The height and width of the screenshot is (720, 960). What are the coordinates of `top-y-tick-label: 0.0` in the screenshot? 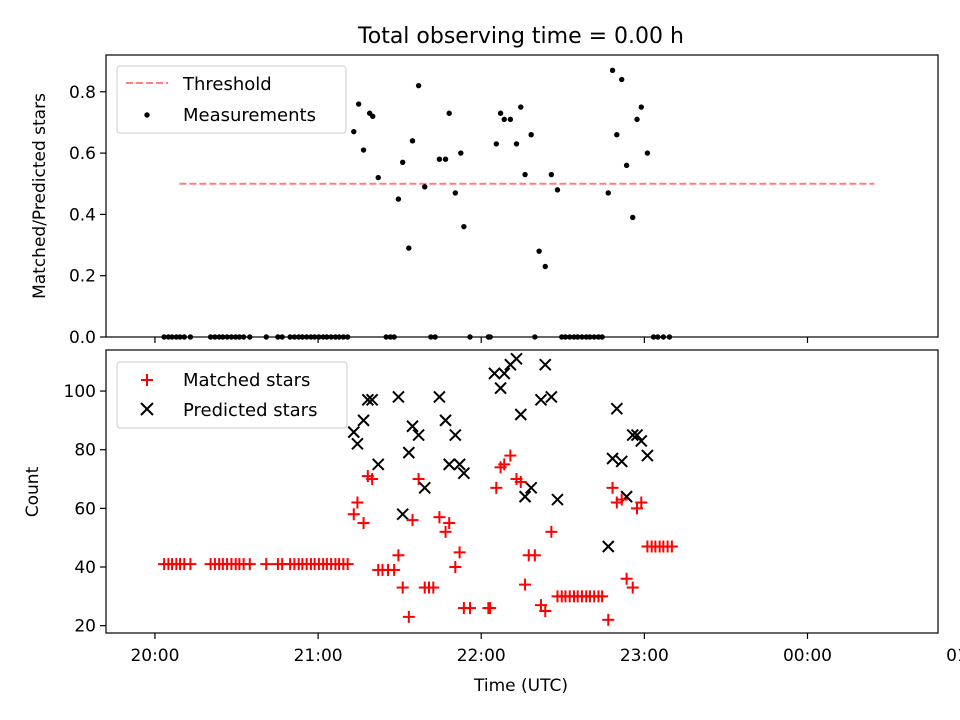 It's located at (82, 338).